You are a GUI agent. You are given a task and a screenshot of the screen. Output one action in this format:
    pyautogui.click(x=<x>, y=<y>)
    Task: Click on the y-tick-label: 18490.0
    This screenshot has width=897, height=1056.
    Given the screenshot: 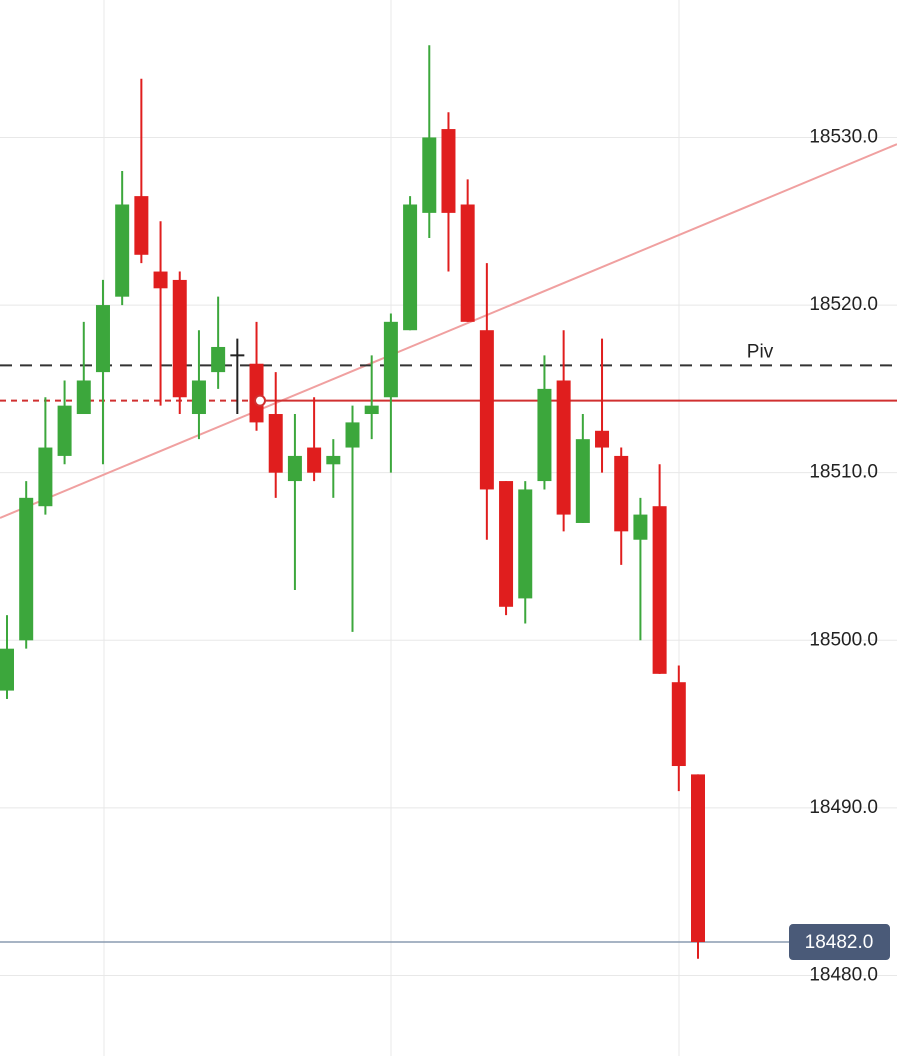 What is the action you would take?
    pyautogui.click(x=843, y=807)
    